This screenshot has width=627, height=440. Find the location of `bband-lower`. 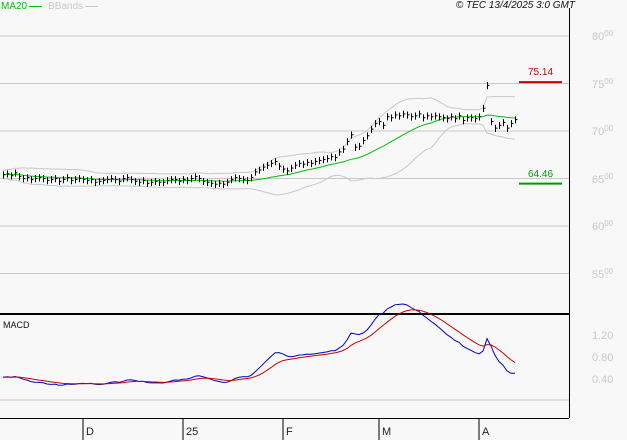

bband-lower is located at coordinates (259, 159).